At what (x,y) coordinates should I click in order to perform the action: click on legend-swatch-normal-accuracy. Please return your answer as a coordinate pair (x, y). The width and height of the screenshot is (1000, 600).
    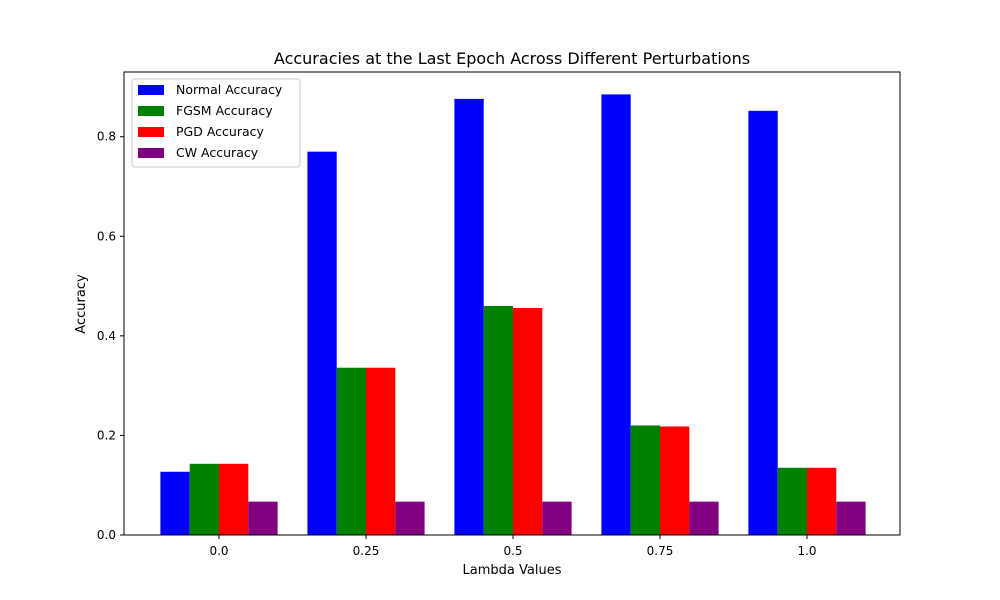
    Looking at the image, I should click on (151, 90).